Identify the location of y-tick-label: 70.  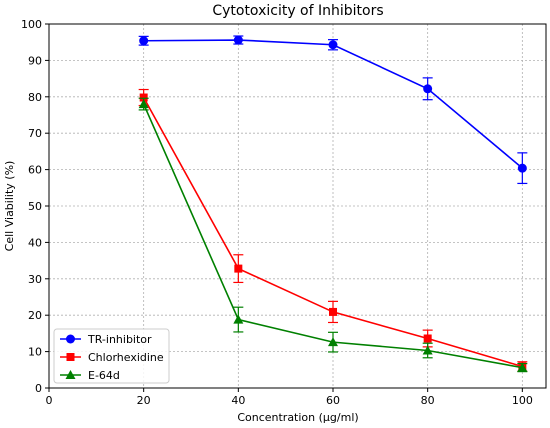
(35, 133).